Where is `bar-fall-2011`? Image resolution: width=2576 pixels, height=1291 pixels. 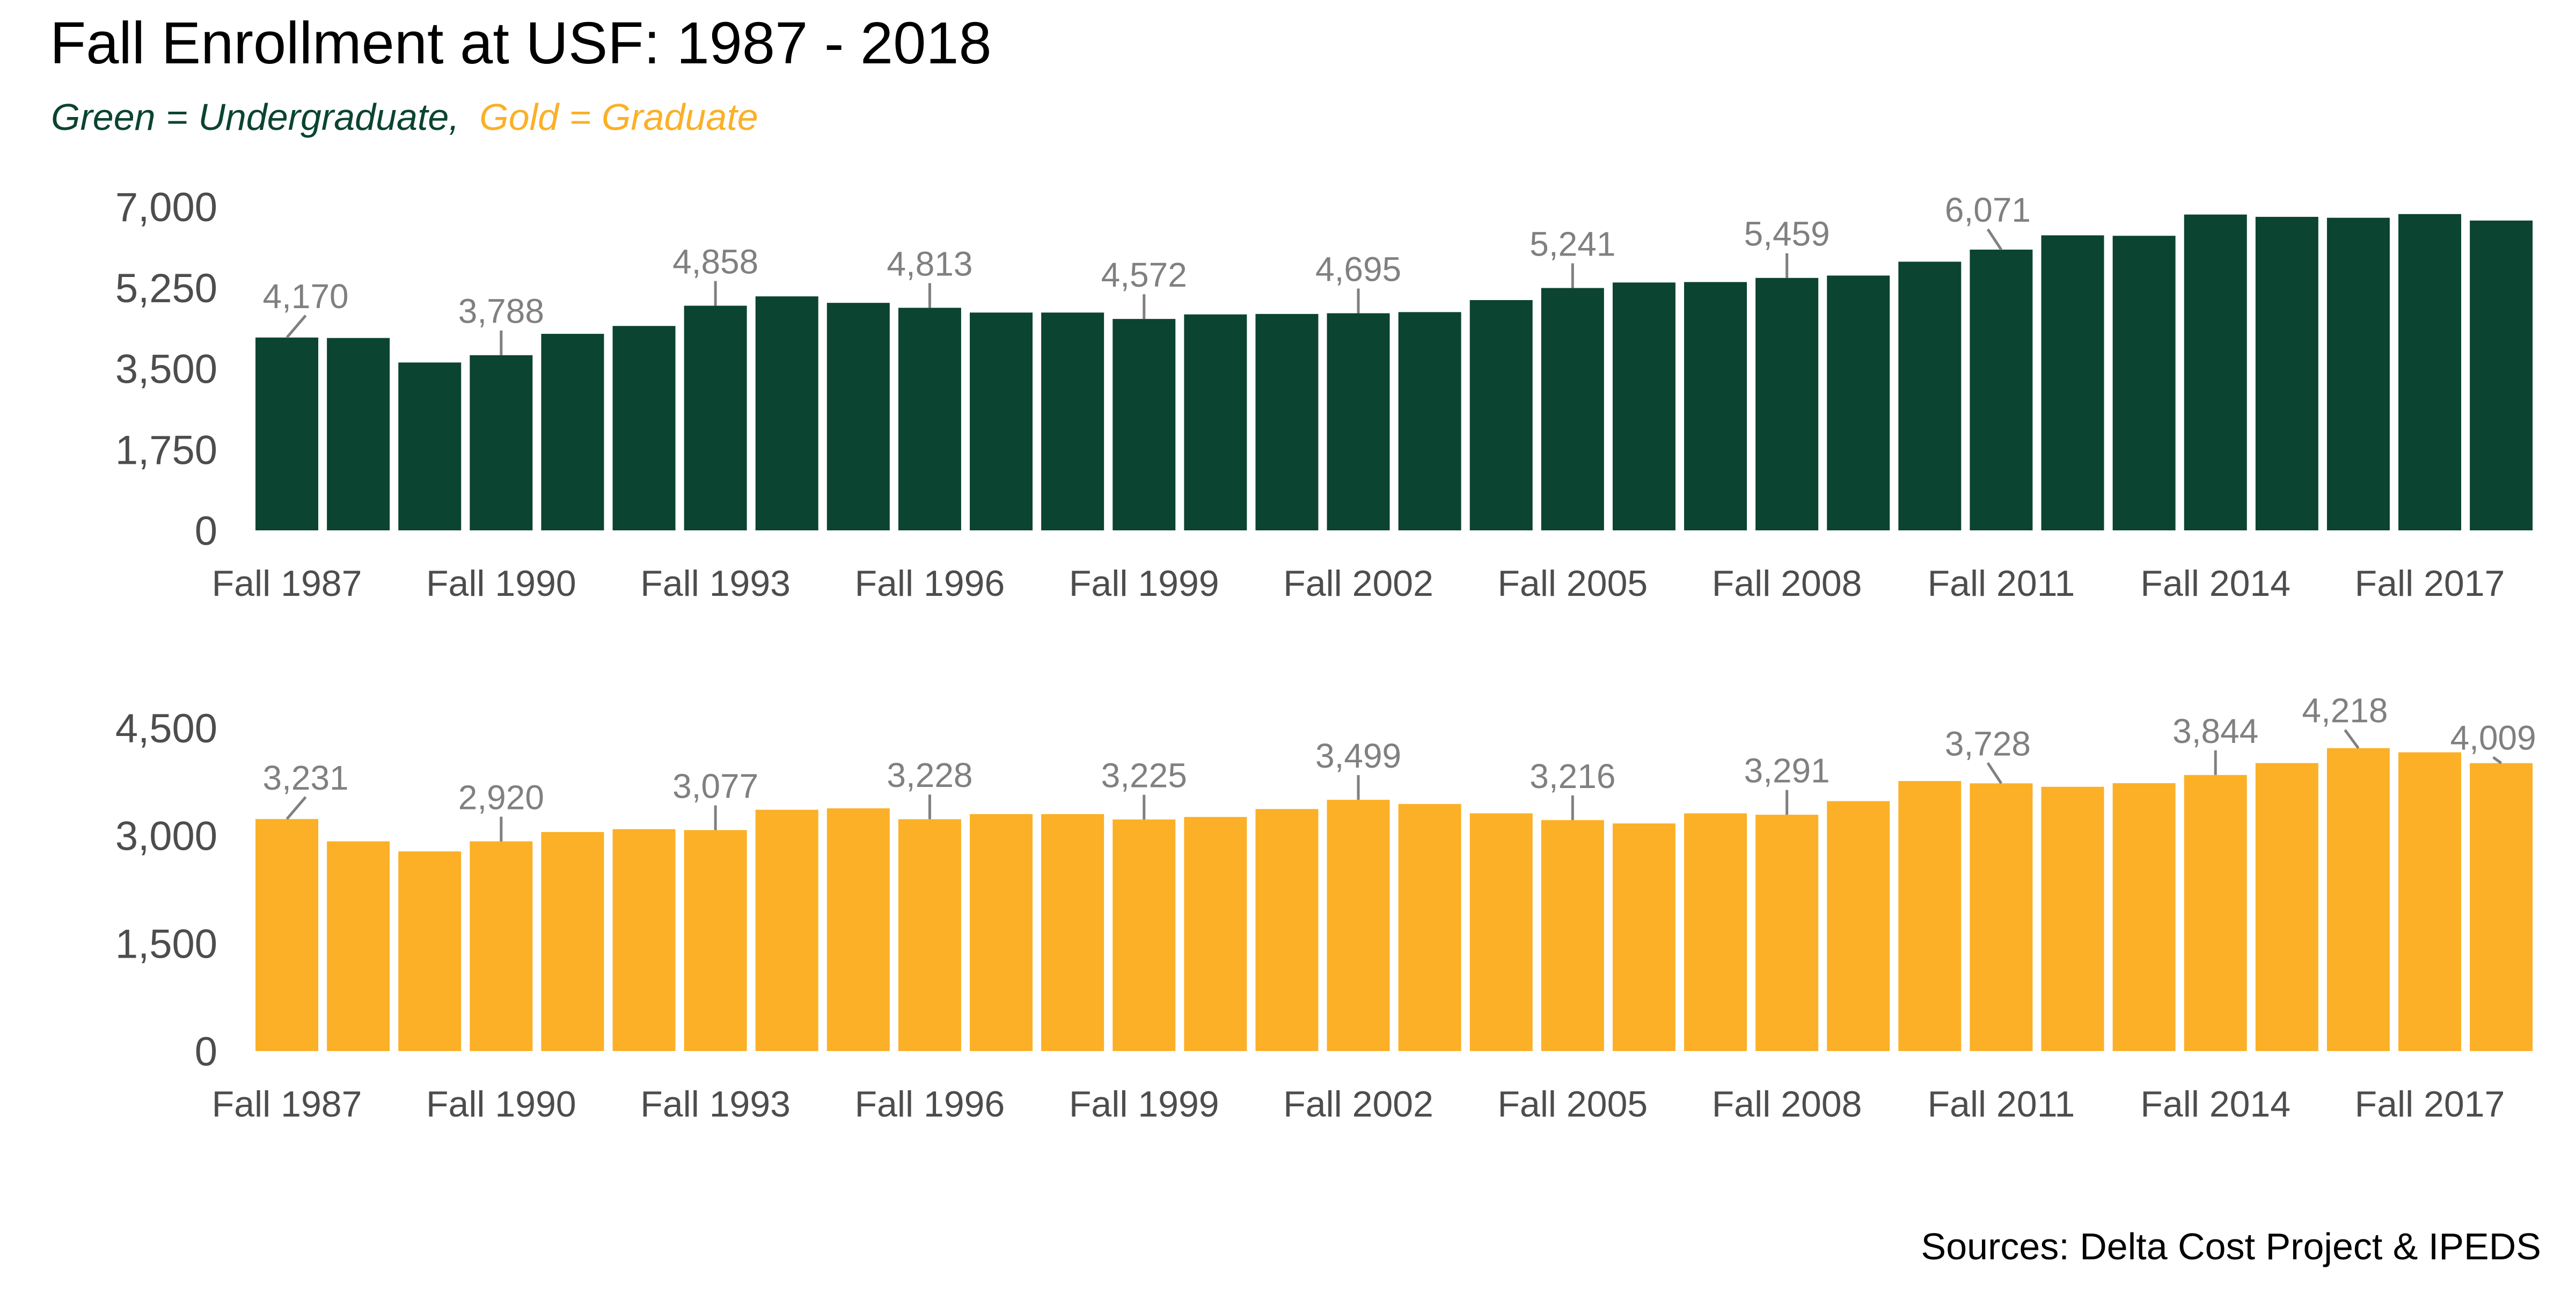
bar-fall-2011 is located at coordinates (2001, 390).